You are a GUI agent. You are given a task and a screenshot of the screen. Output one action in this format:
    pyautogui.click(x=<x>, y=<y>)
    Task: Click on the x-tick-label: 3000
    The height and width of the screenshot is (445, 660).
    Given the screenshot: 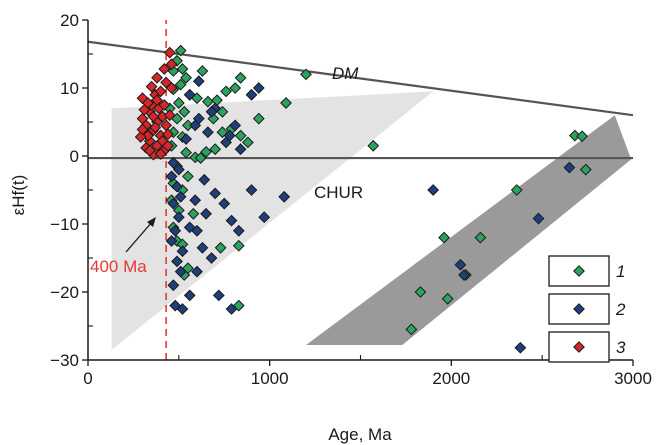 What is the action you would take?
    pyautogui.click(x=633, y=378)
    